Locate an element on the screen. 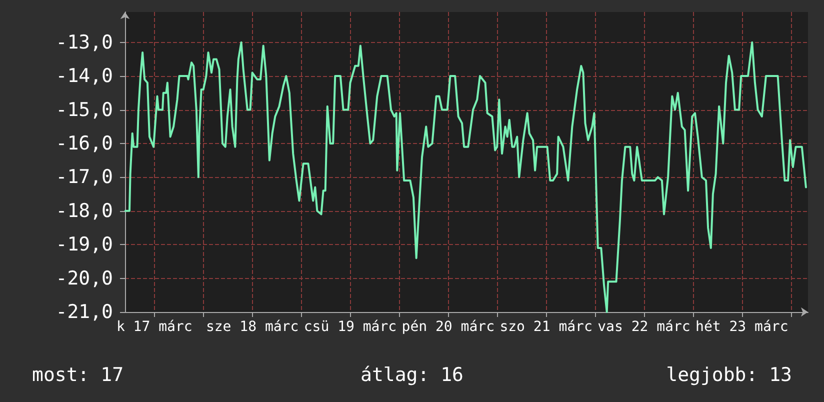 The image size is (824, 402). text: legjobb: 13 is located at coordinates (729, 375).